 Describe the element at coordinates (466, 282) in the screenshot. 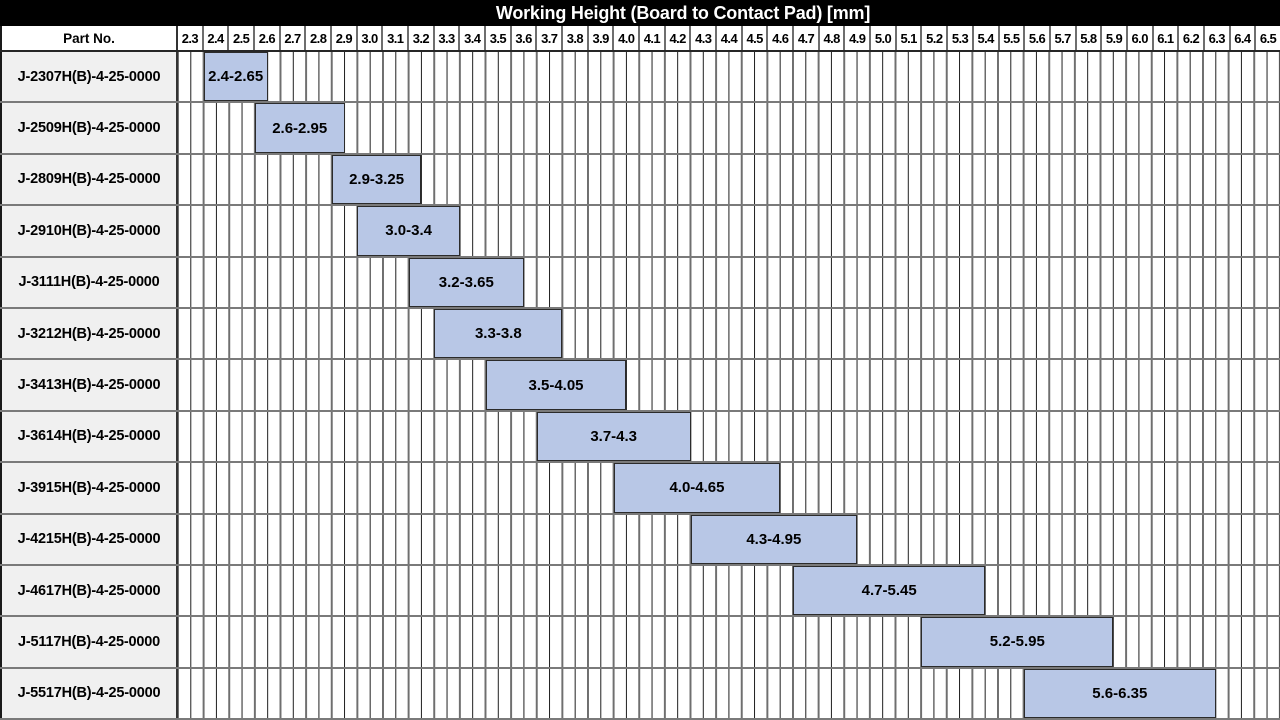

I see `working-height-range-bar: 3.2-3.65` at that location.